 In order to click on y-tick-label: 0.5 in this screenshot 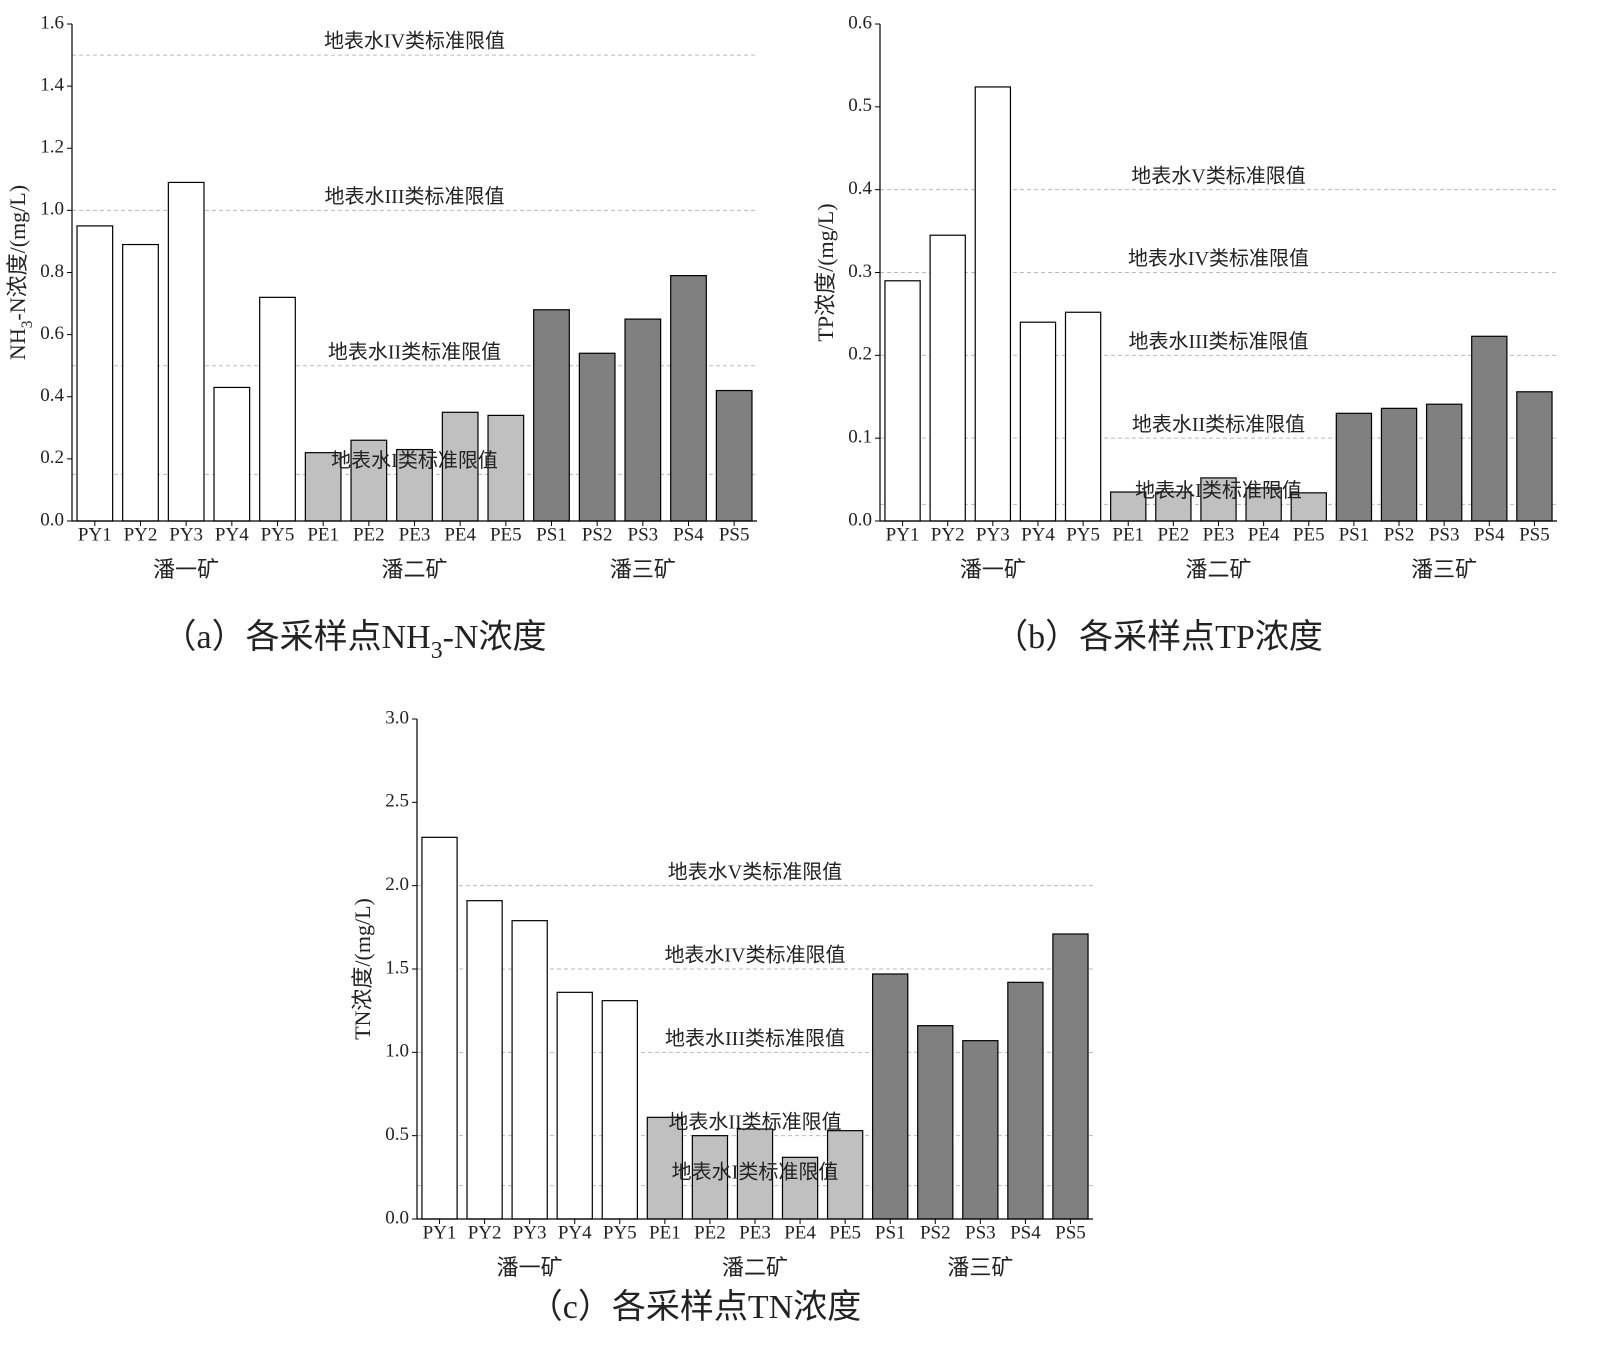, I will do `click(860, 105)`.